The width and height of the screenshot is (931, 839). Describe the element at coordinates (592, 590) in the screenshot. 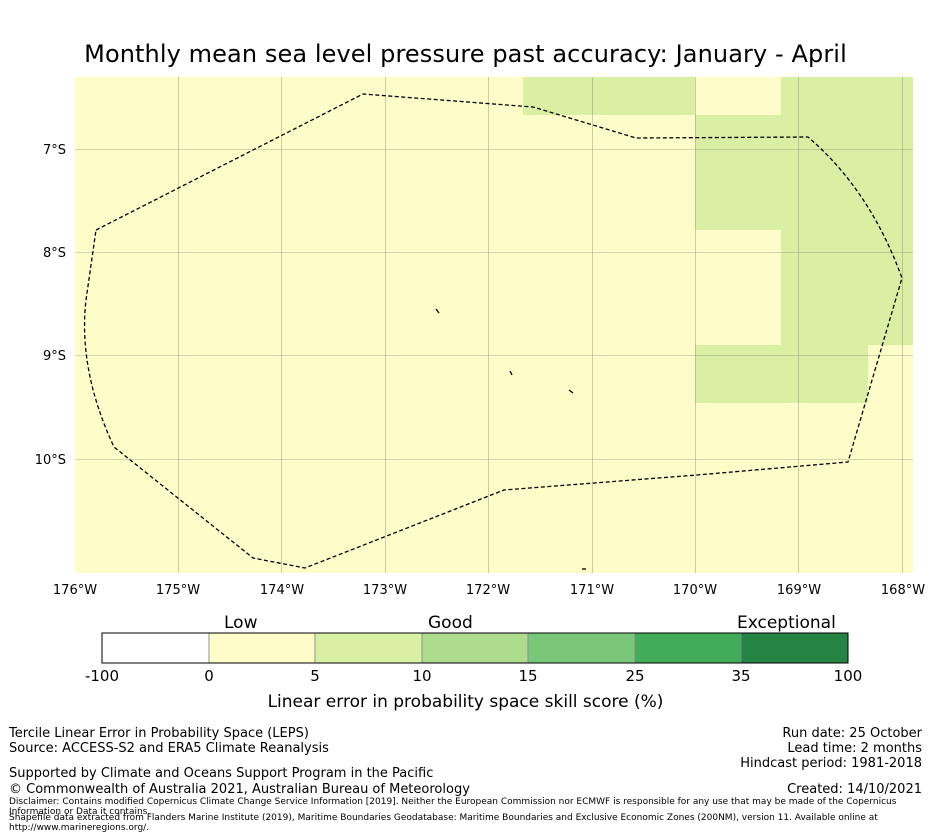

I see `x-tick-label: 171°W` at that location.